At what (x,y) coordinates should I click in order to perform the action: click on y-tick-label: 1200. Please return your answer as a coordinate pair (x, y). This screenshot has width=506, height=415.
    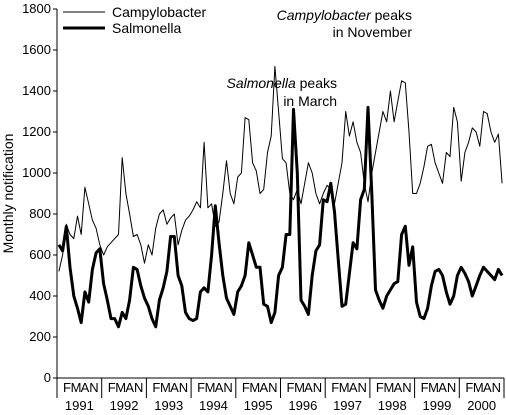
    Looking at the image, I should click on (36, 131).